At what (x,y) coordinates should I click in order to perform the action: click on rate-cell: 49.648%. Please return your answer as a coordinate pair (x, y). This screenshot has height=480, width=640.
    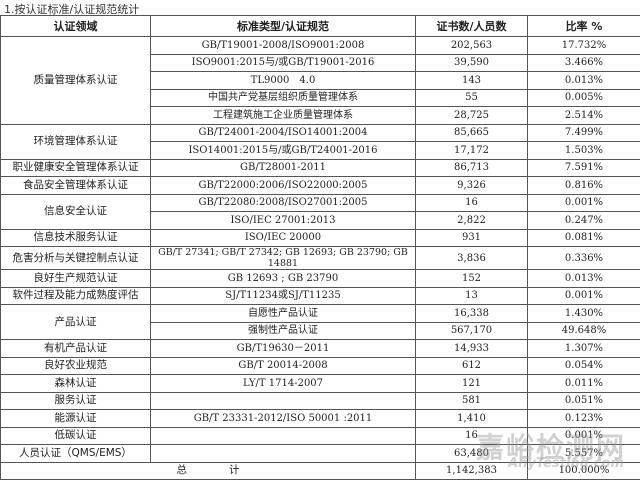
    Looking at the image, I should click on (584, 331).